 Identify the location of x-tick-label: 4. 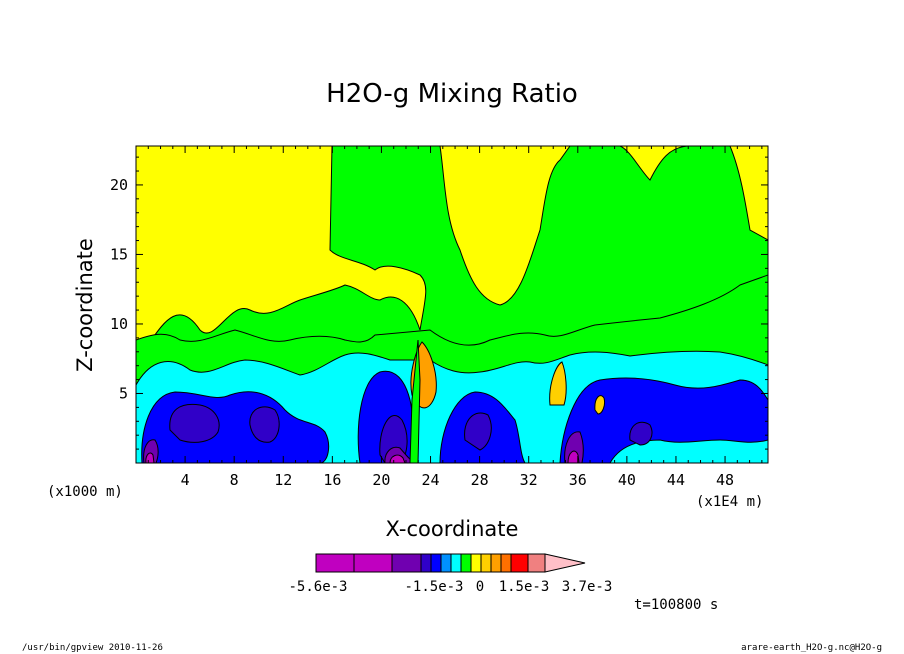
(185, 480).